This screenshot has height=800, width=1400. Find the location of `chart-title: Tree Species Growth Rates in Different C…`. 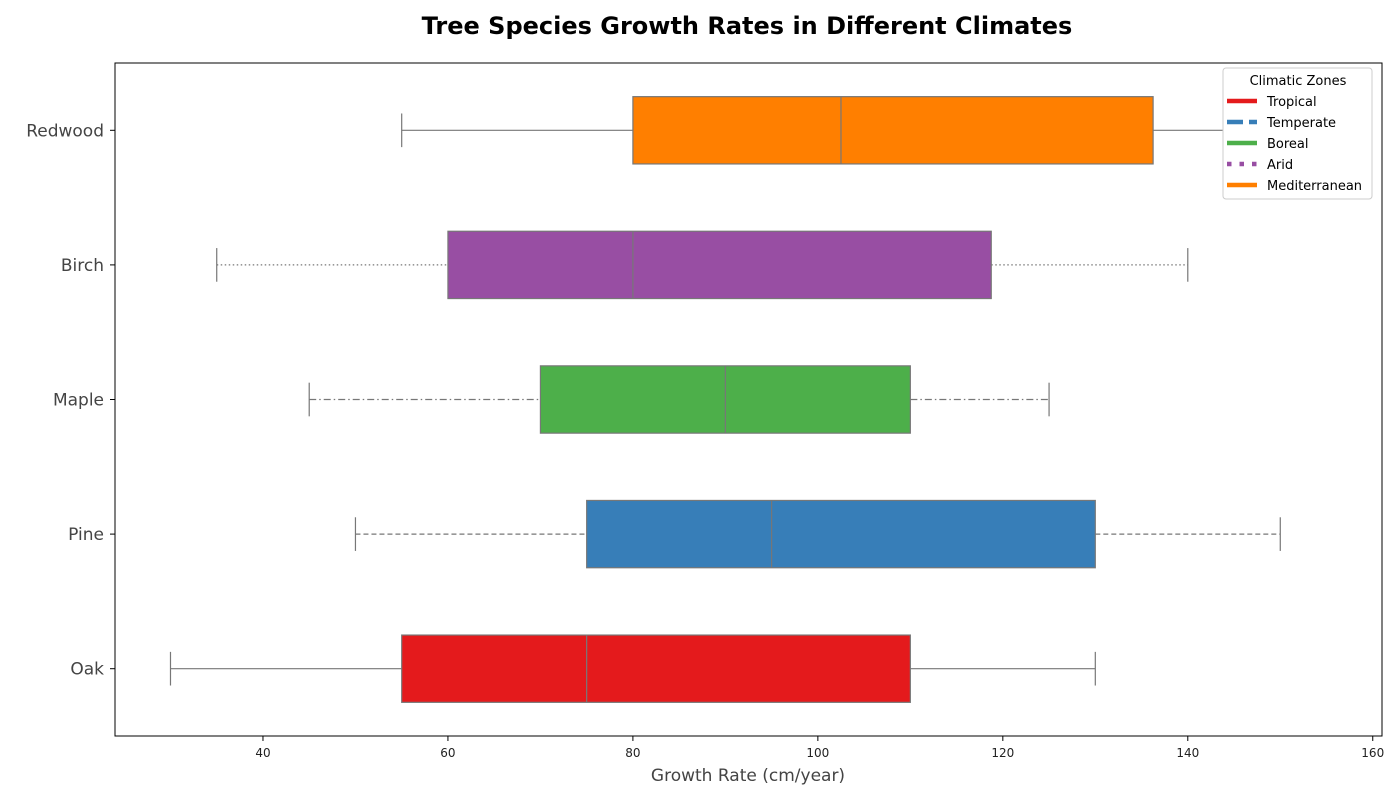

chart-title: Tree Species Growth Rates in Different C… is located at coordinates (747, 26).